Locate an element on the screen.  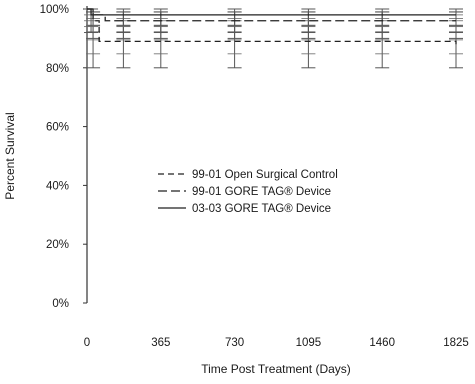
y-tick-label: 20% is located at coordinates (57, 245).